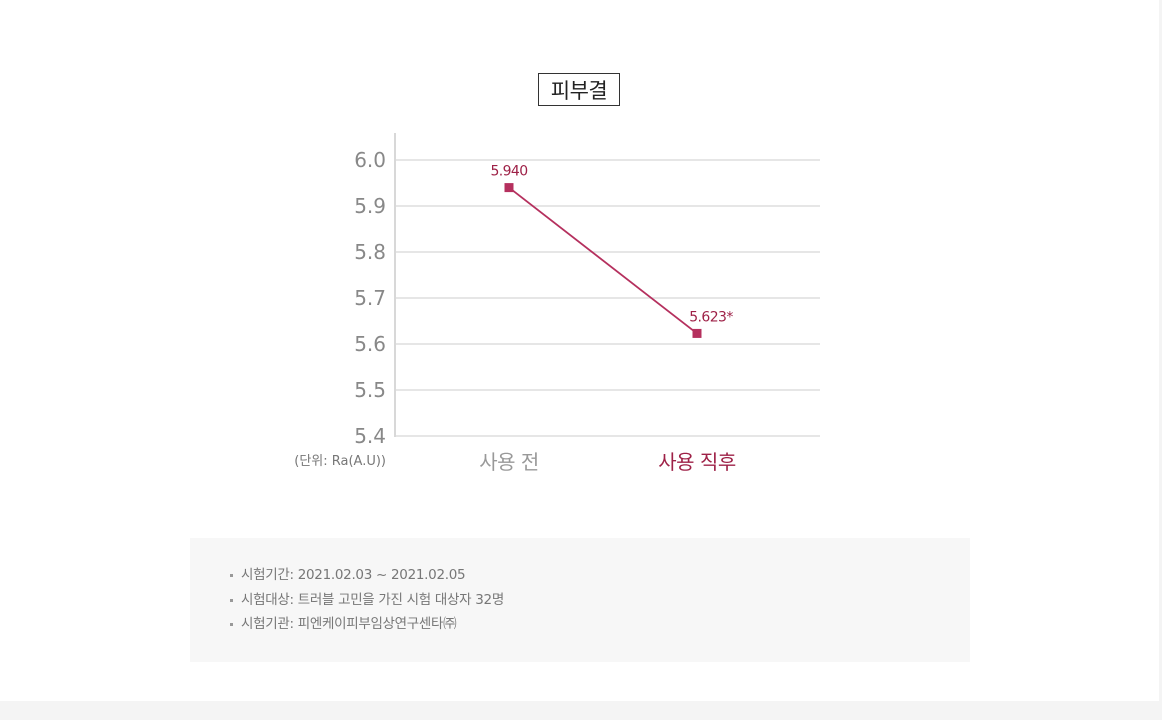  What do you see at coordinates (1160, 360) in the screenshot?
I see `right-edge-divider` at bounding box center [1160, 360].